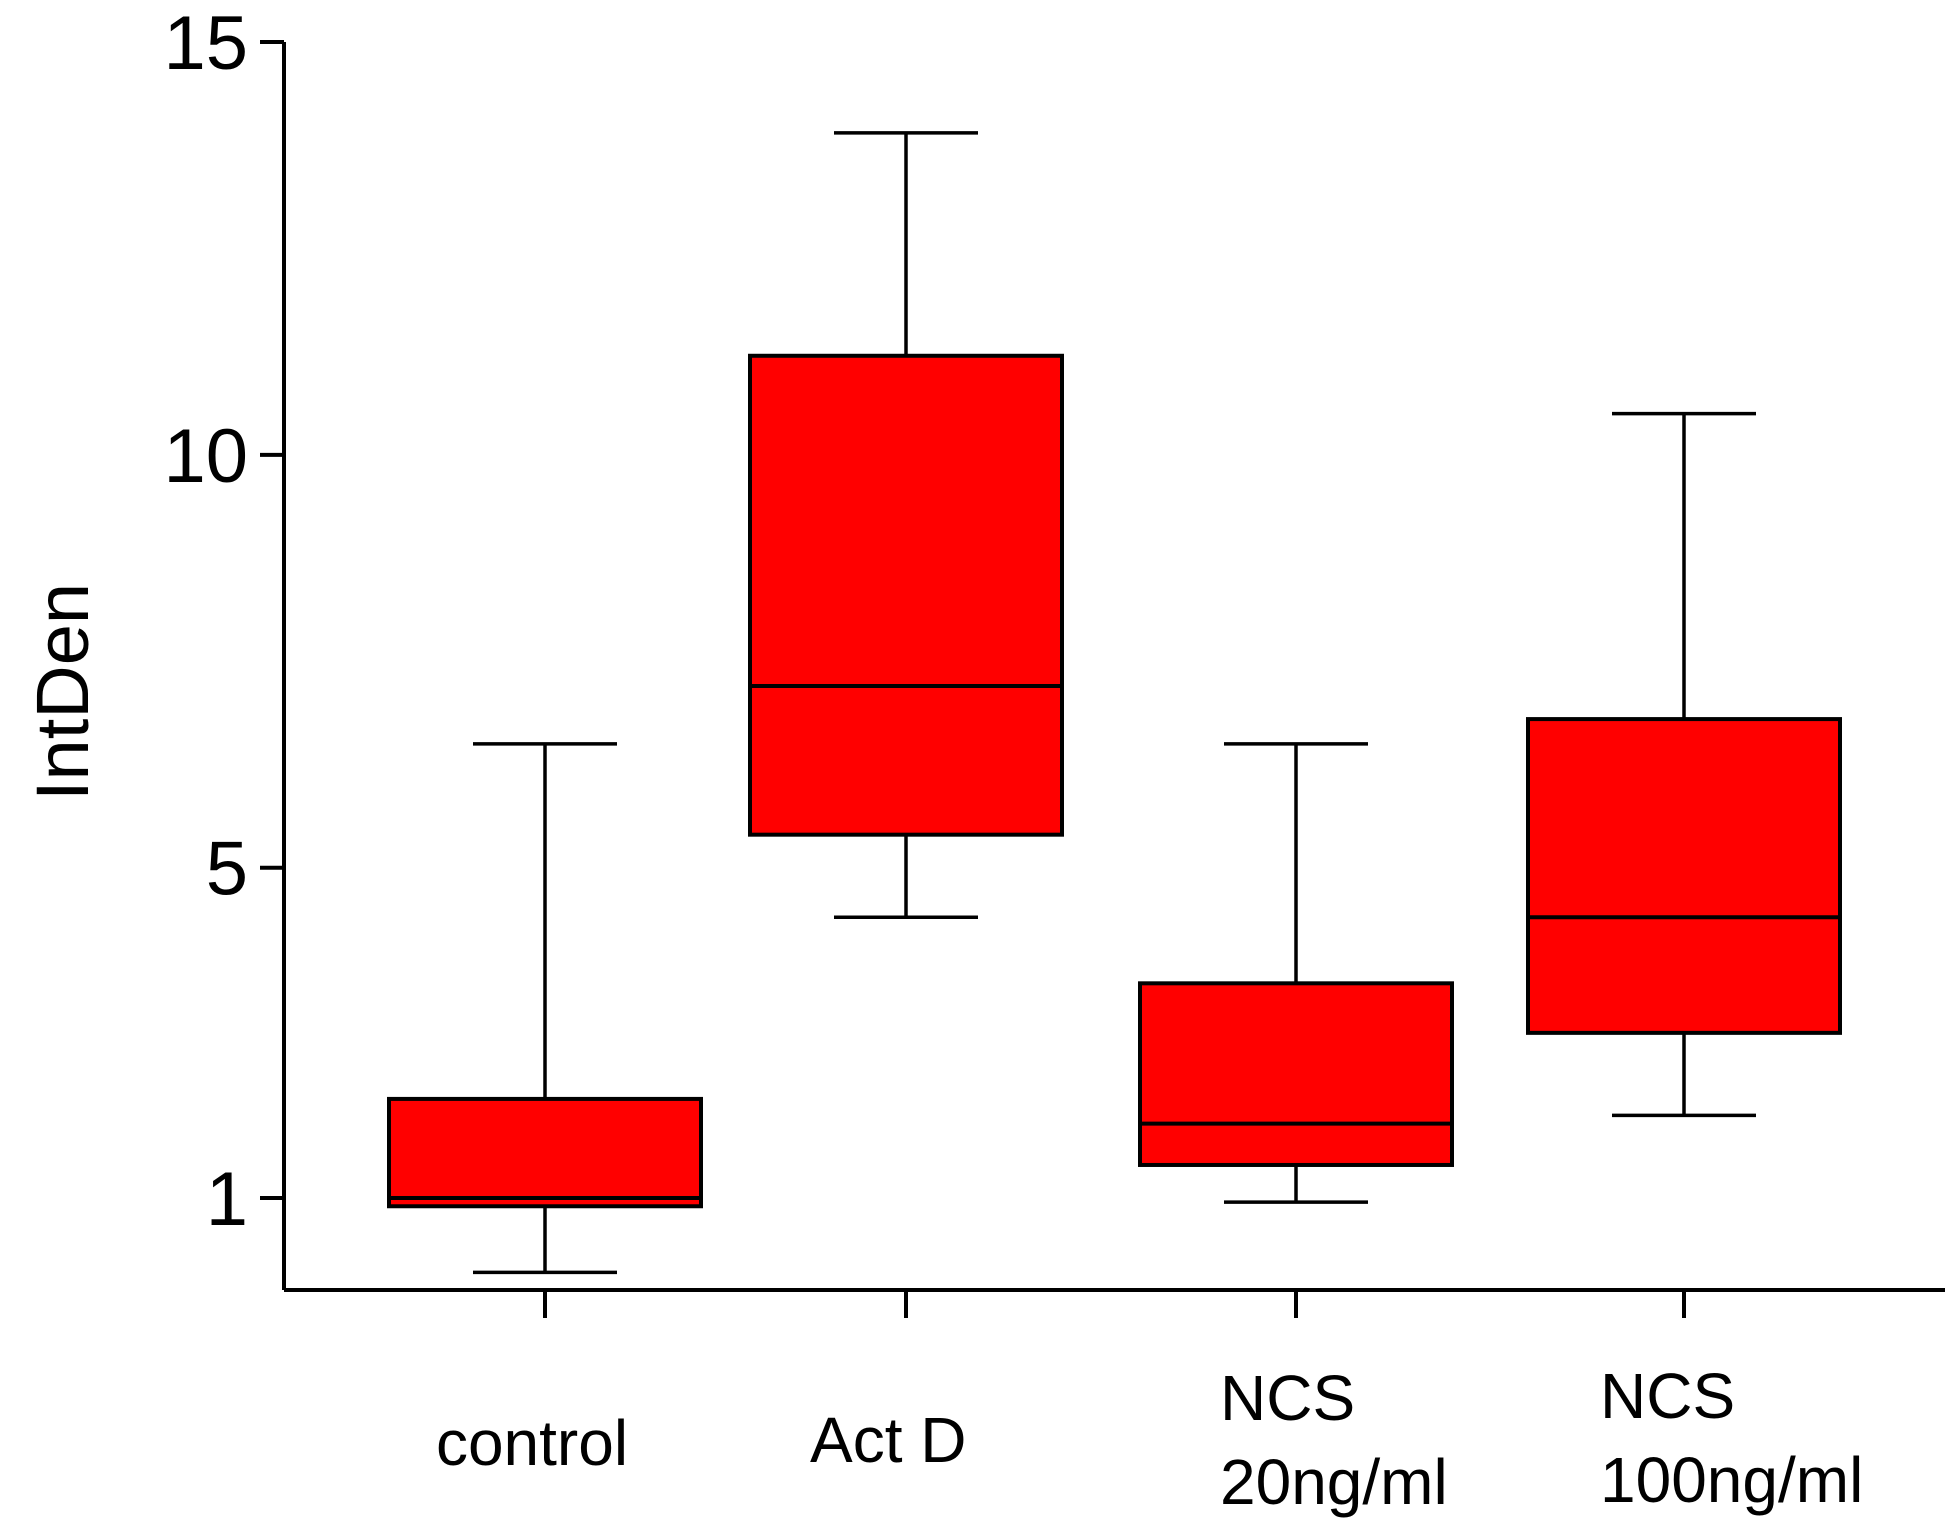  I want to click on x-axis-ticks, so click(1114, 1304).